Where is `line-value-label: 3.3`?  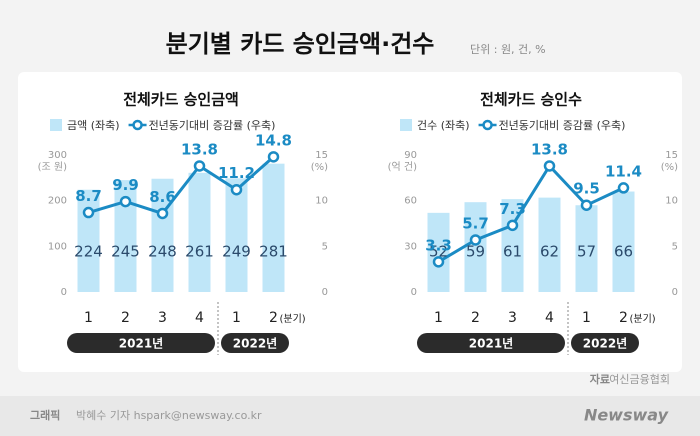 line-value-label: 3.3 is located at coordinates (438, 245).